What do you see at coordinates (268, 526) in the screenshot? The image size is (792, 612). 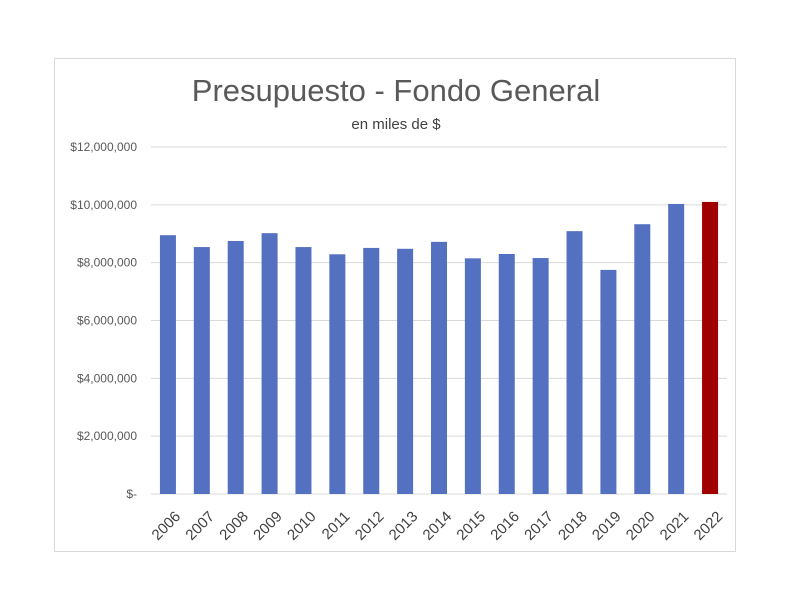 I see `x-tick-label: 2009` at bounding box center [268, 526].